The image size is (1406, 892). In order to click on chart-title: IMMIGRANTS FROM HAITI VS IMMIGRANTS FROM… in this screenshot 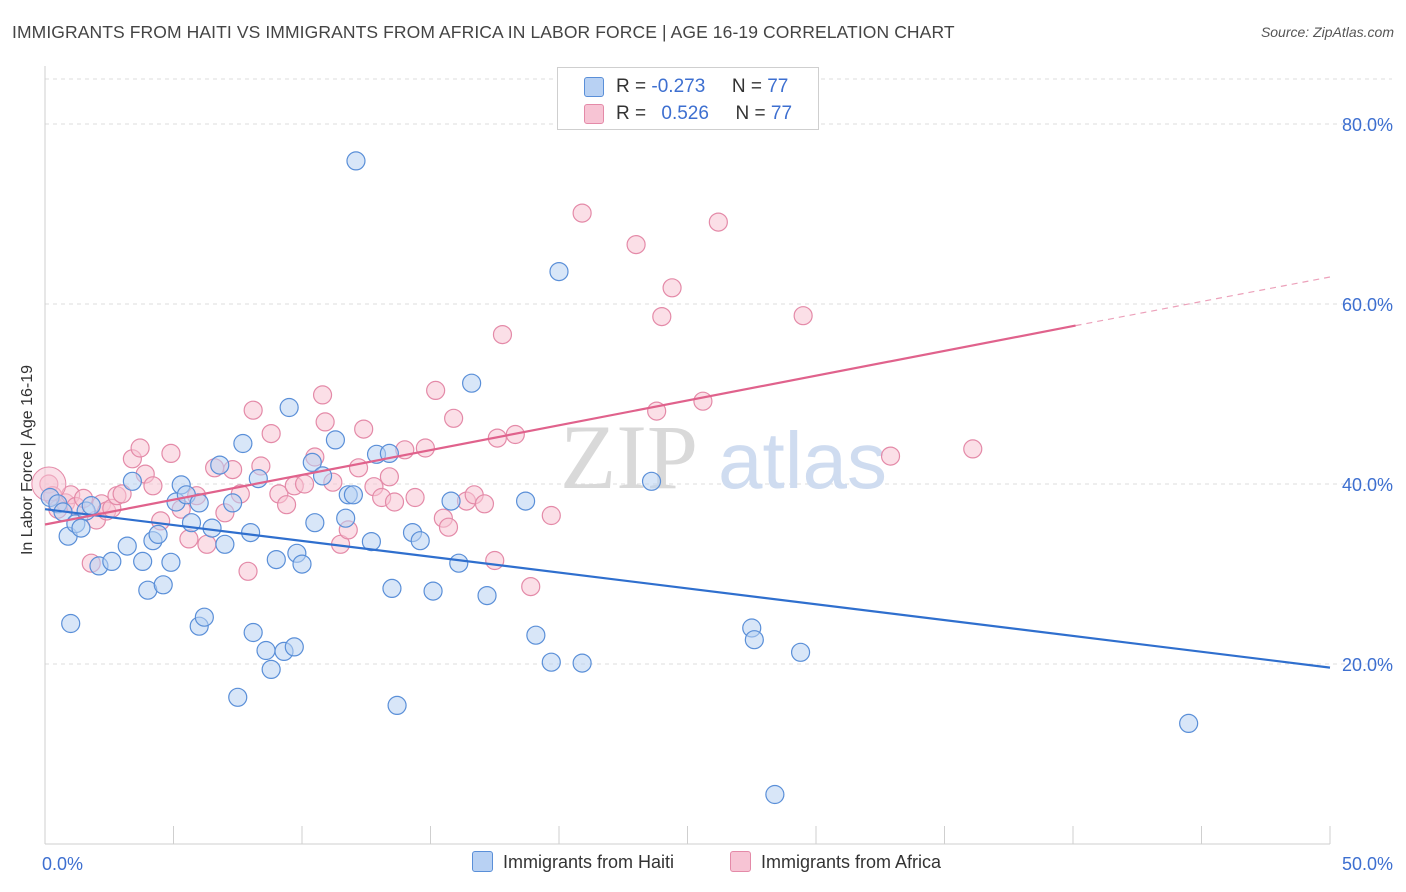, I will do `click(483, 32)`.